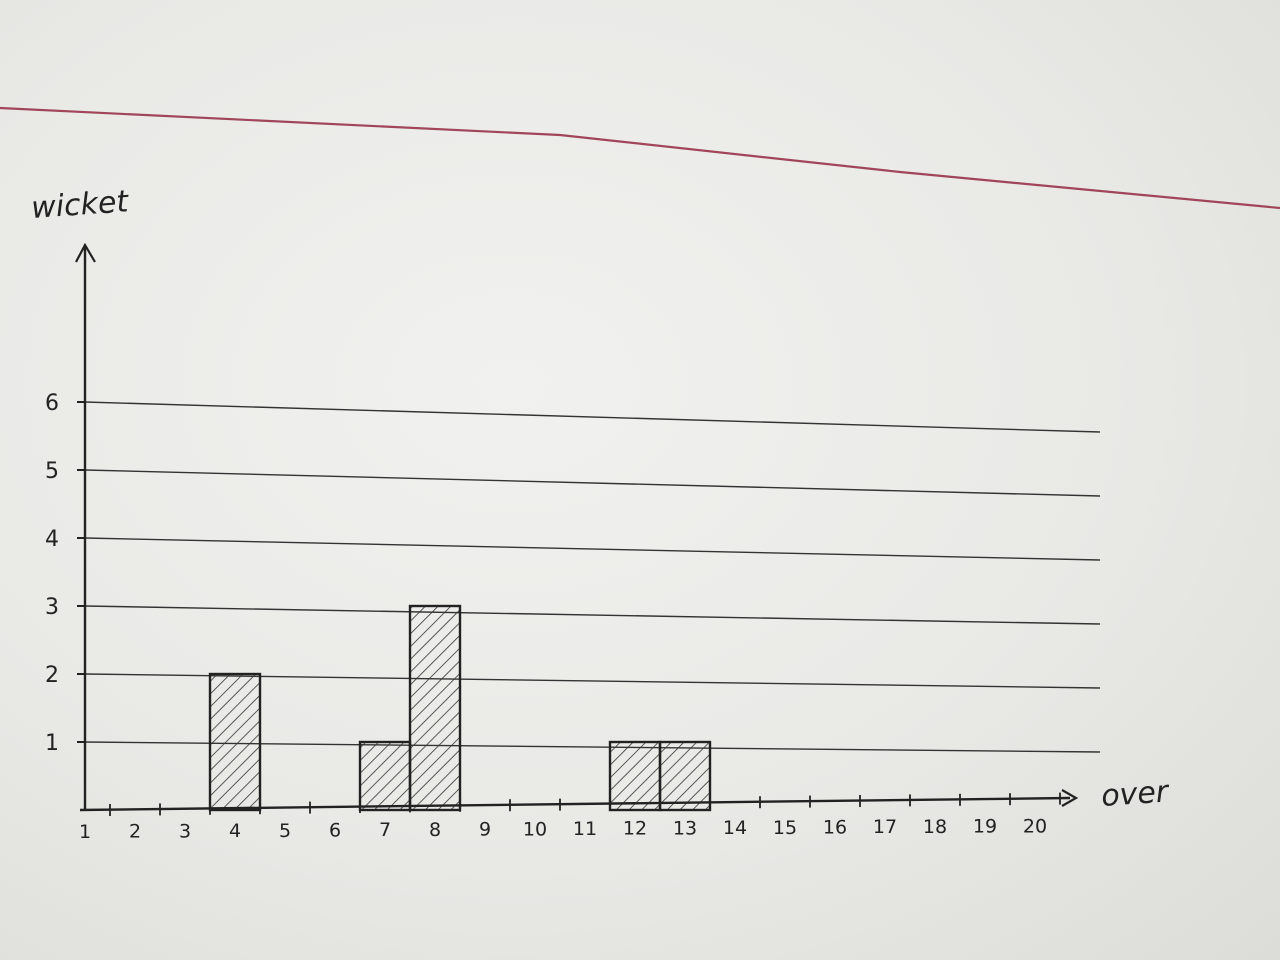  I want to click on y-tick-label: 3, so click(52, 607).